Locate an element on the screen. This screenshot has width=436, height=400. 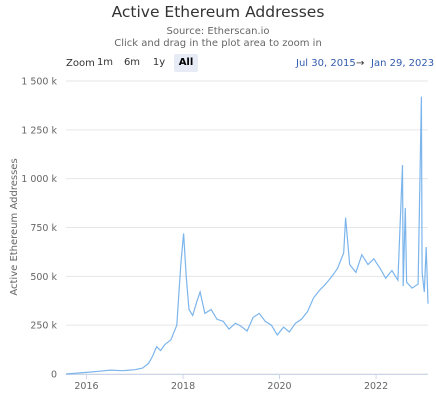
zoom-1y-button: 1y is located at coordinates (159, 62).